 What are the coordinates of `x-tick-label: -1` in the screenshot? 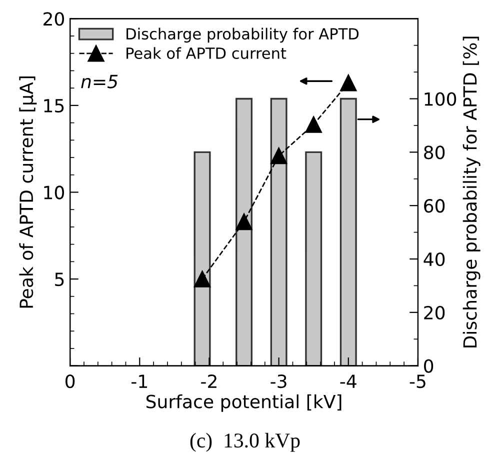 It's located at (139, 381).